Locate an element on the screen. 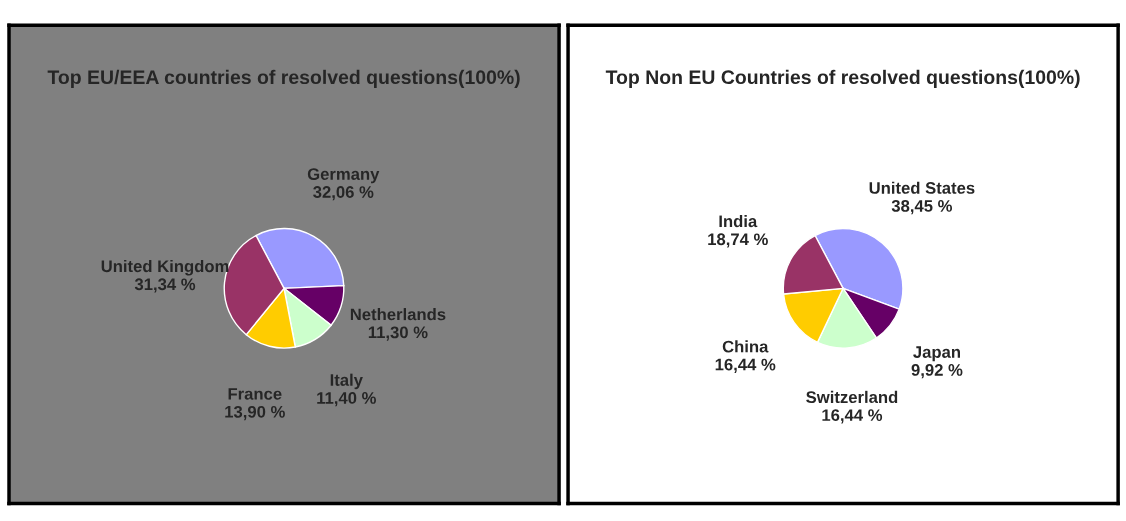  chart-title: Top EU/EEA countries of resolved questions(100%) is located at coordinates (283, 78).